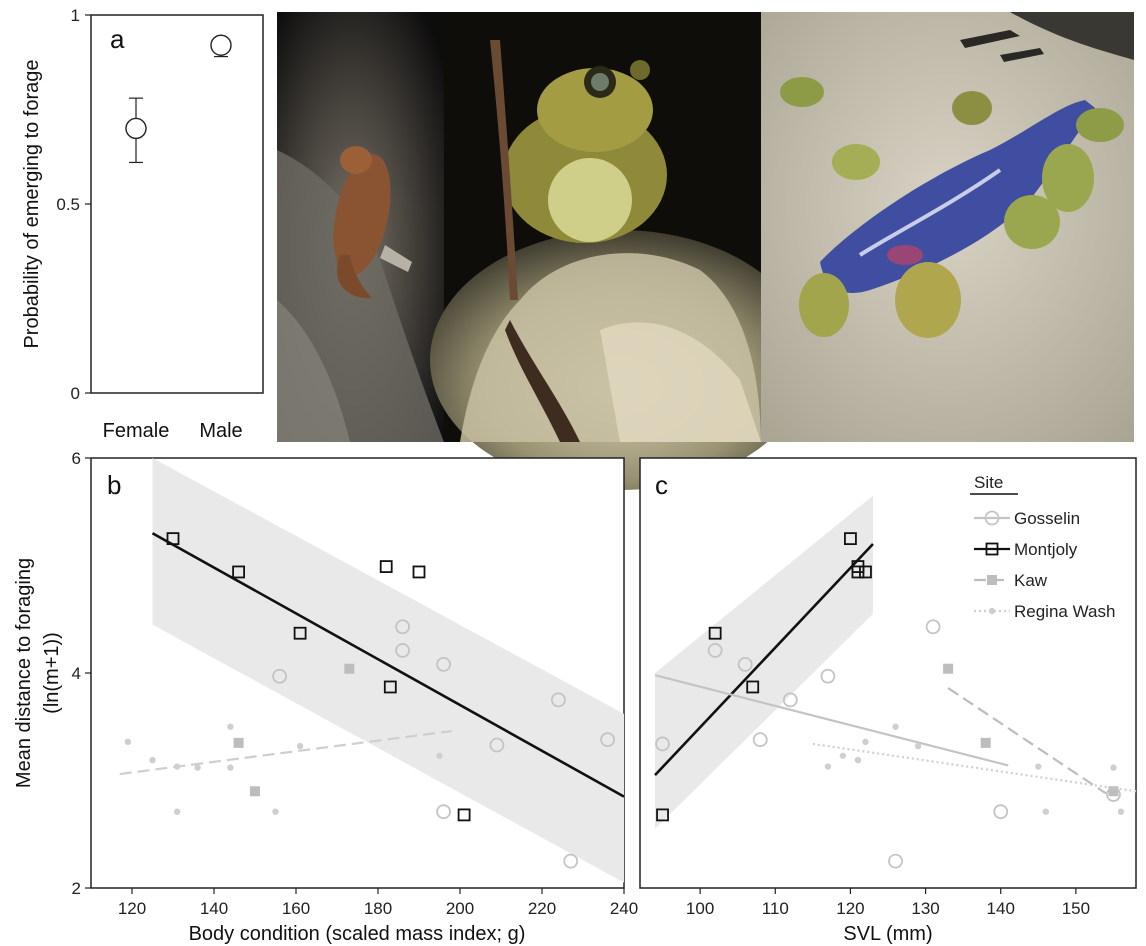 This screenshot has height=946, width=1146. I want to click on ci-band-montjoly, so click(764, 662).